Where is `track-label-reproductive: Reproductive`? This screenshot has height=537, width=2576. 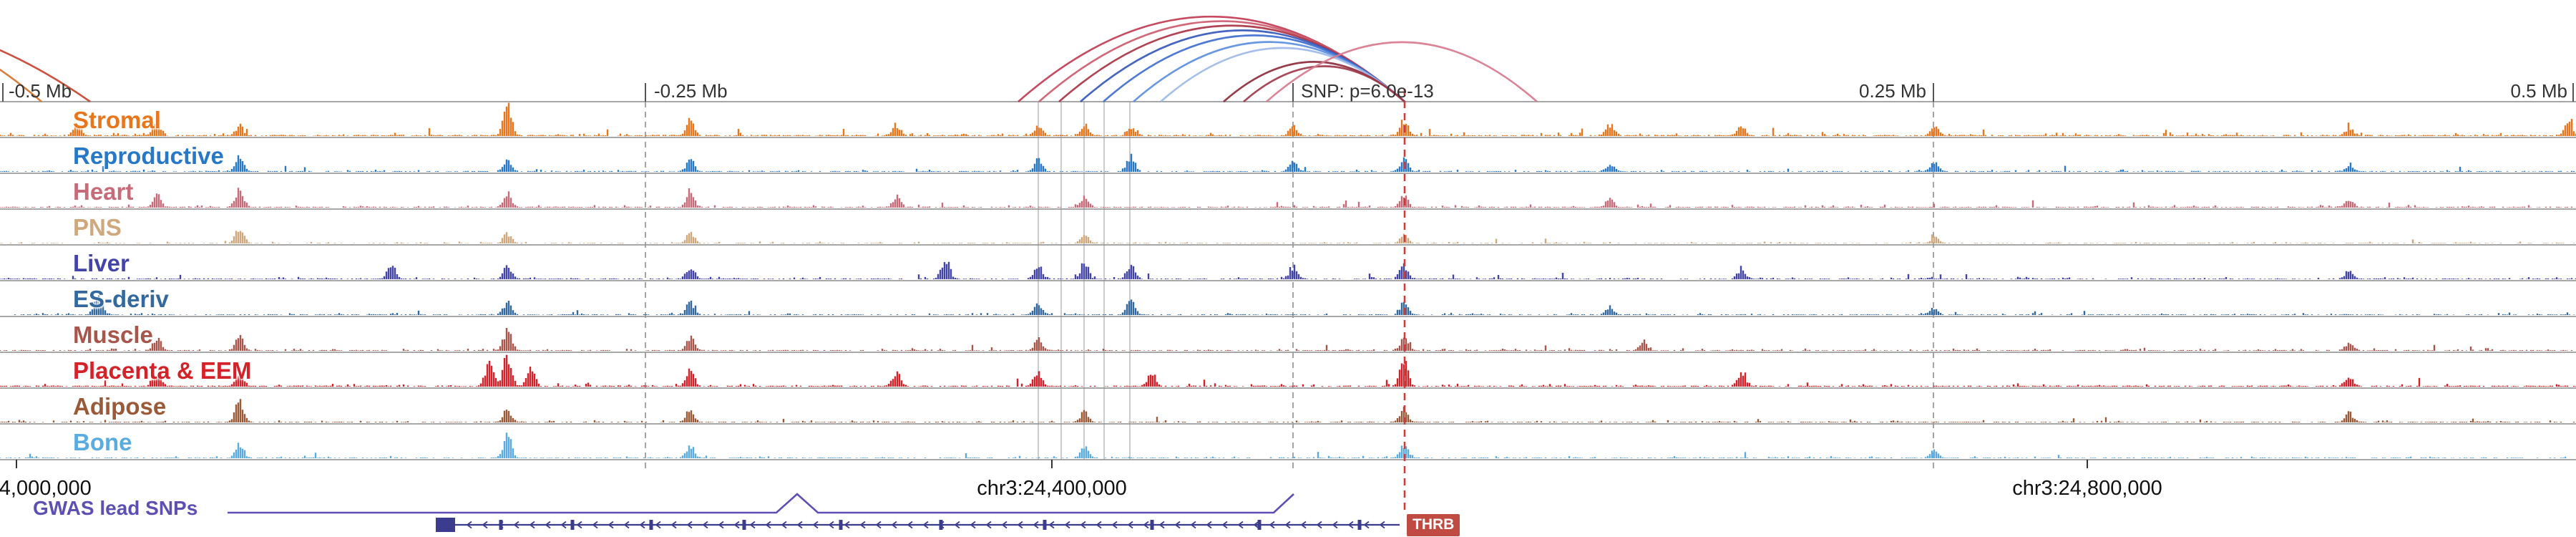
track-label-reproductive: Reproductive is located at coordinates (148, 155).